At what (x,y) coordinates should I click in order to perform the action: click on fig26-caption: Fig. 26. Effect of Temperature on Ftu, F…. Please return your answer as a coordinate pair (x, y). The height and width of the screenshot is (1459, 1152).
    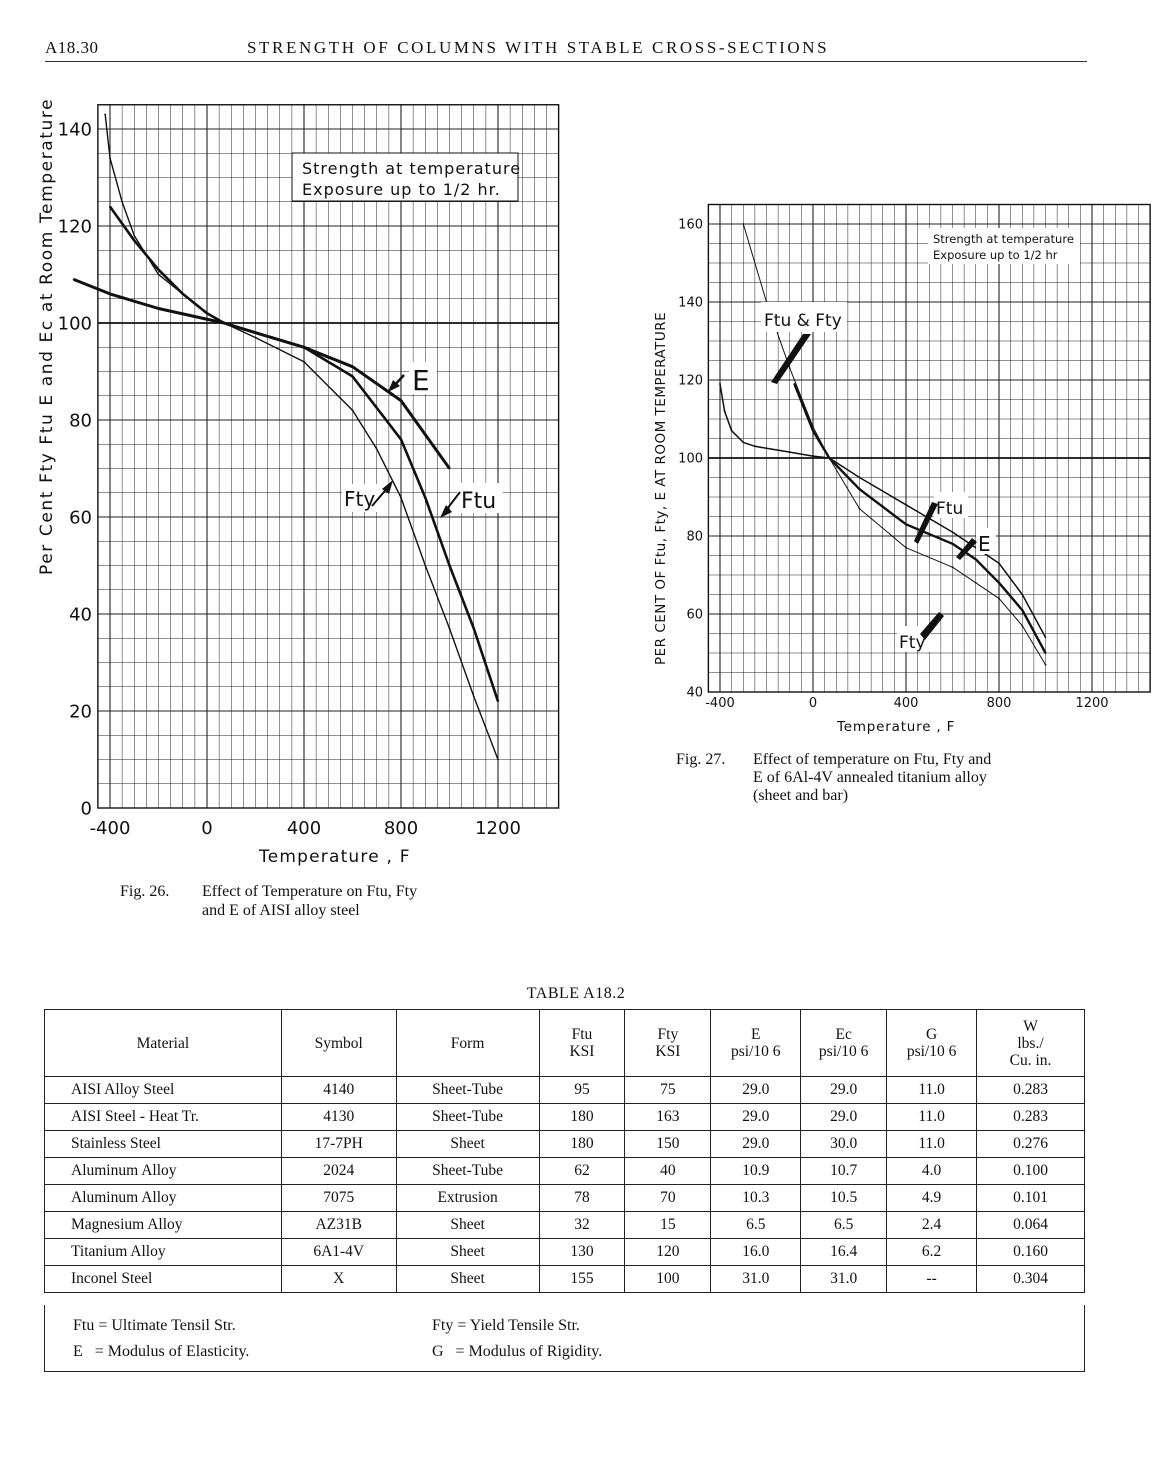
    Looking at the image, I should click on (330, 903).